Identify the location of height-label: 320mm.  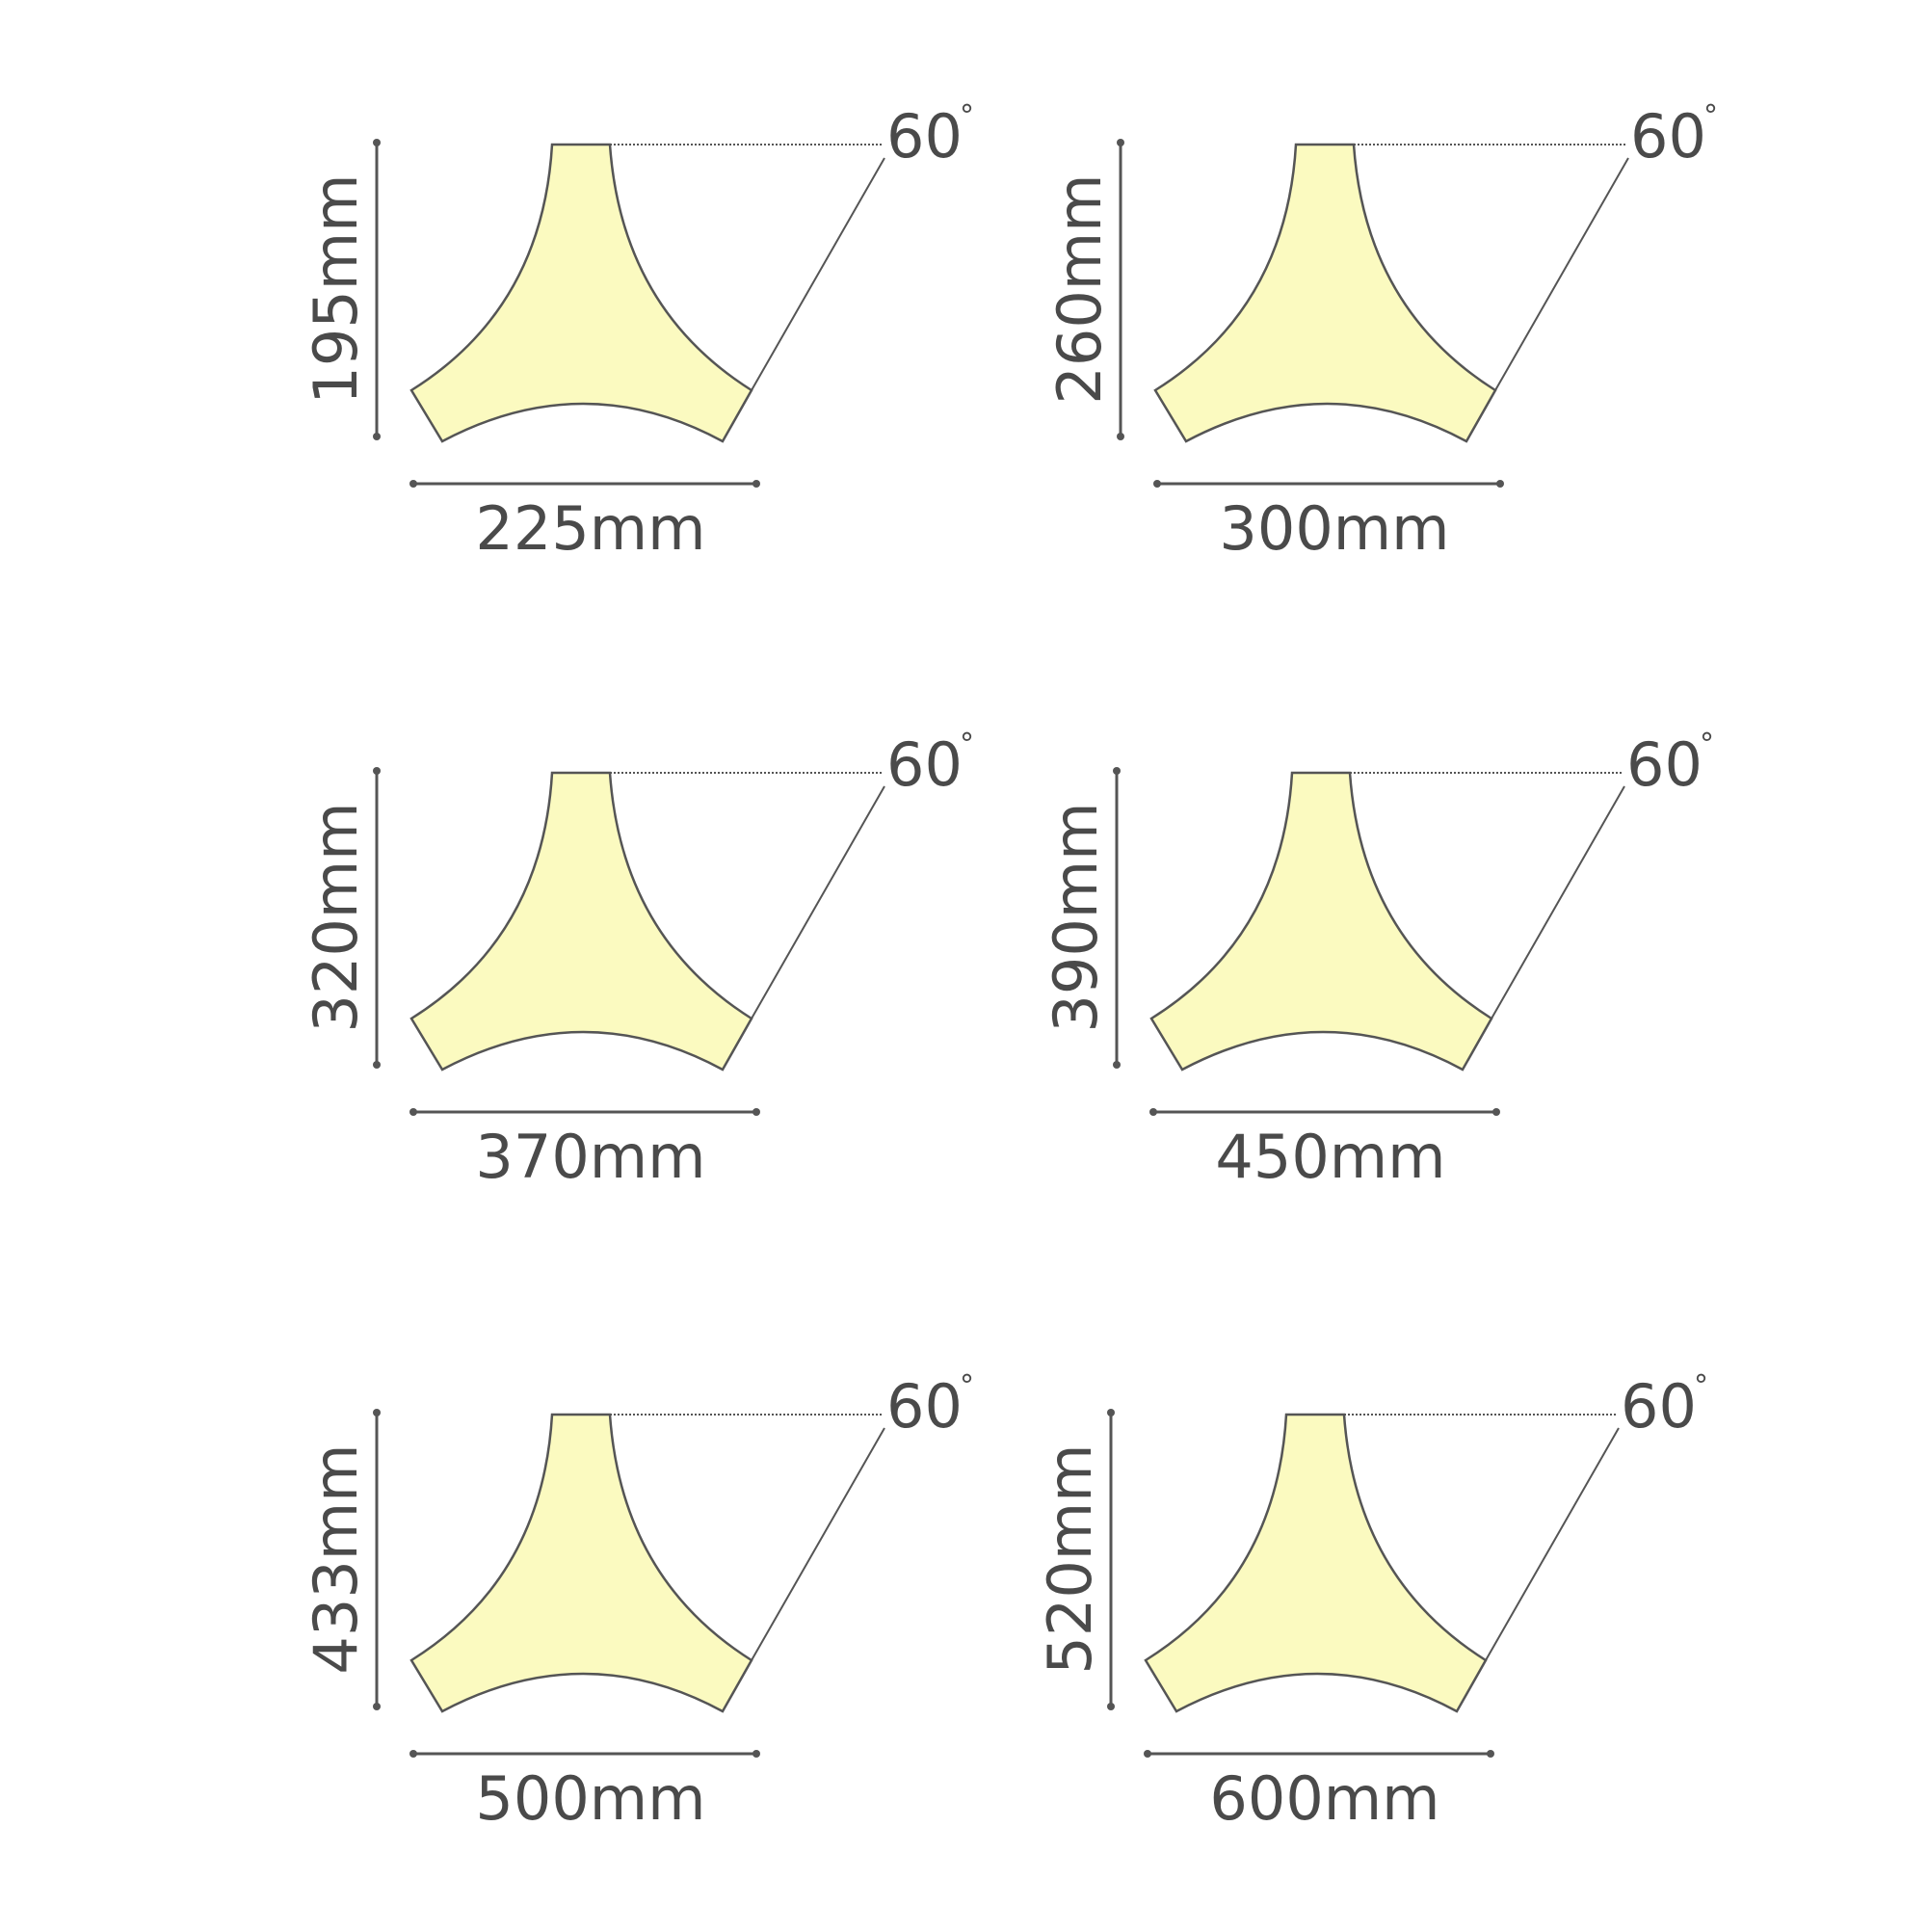
(336, 917).